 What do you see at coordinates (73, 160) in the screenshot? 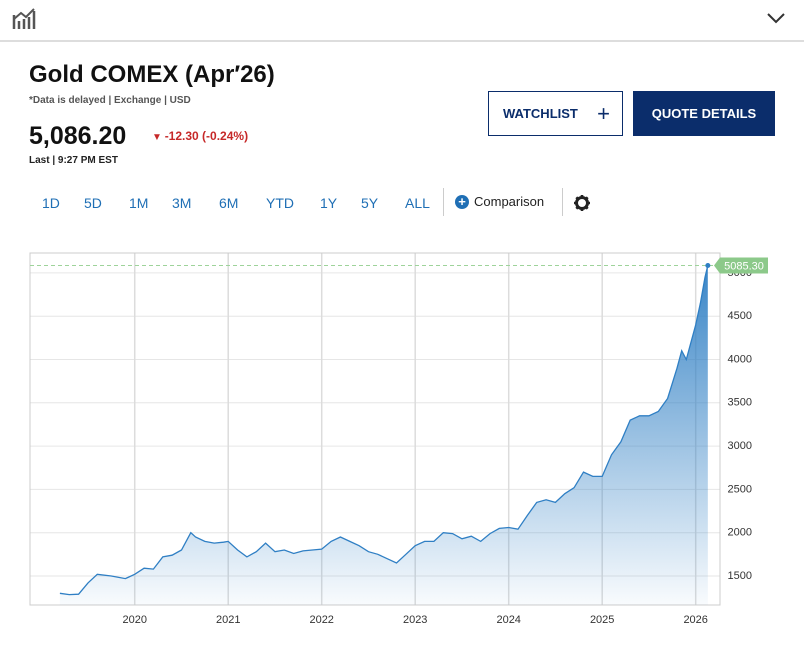
I see `last-time: Last | 9:27 PM EST` at bounding box center [73, 160].